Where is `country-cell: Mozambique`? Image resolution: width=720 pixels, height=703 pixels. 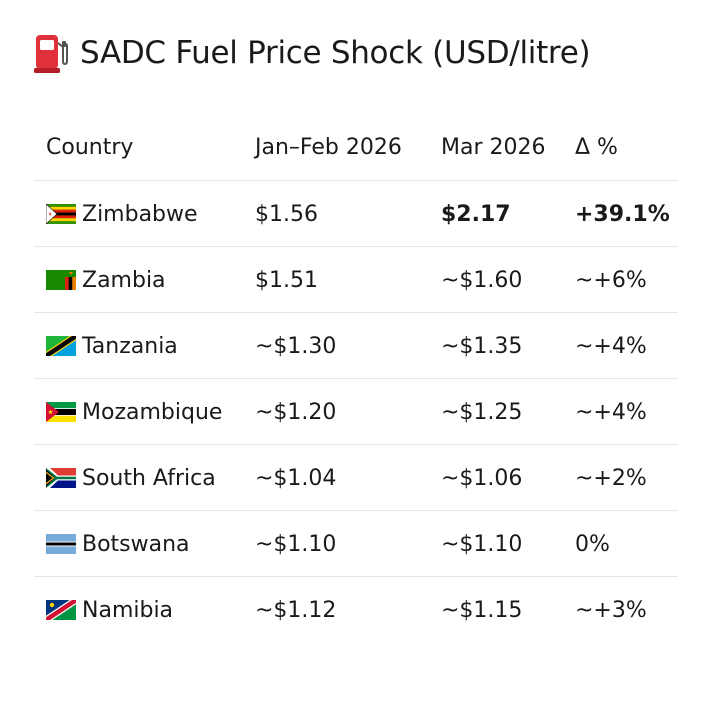
country-cell: Mozambique is located at coordinates (134, 412).